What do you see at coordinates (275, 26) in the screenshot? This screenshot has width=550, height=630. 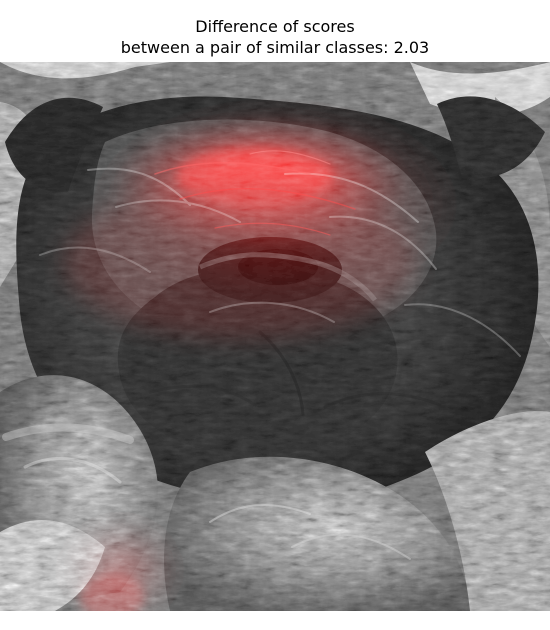 I see `title-line-1: Difference of scores` at bounding box center [275, 26].